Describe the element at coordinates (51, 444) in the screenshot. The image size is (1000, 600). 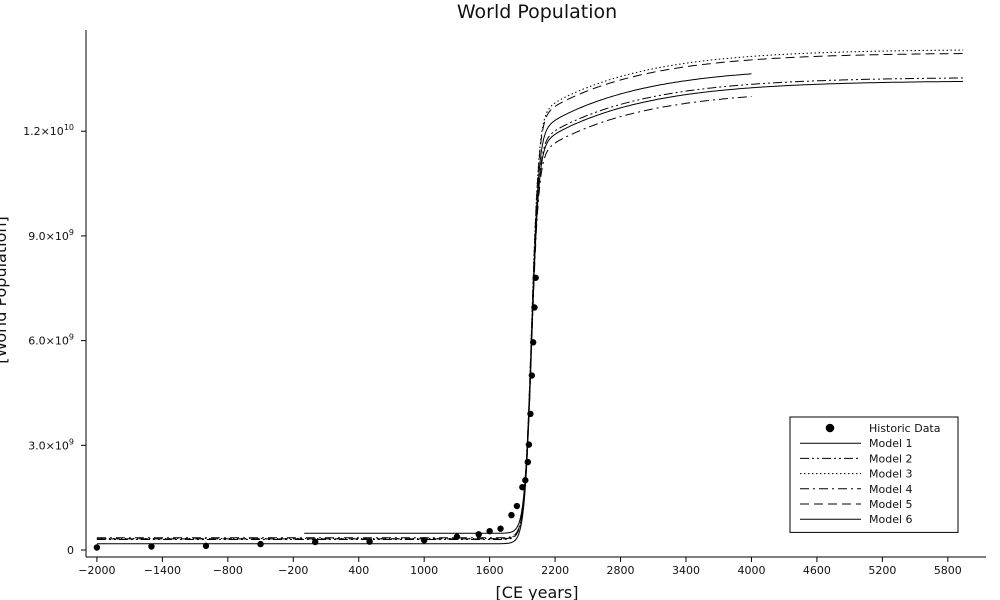
I see `y-tick-label: 3.0×10⁹` at that location.